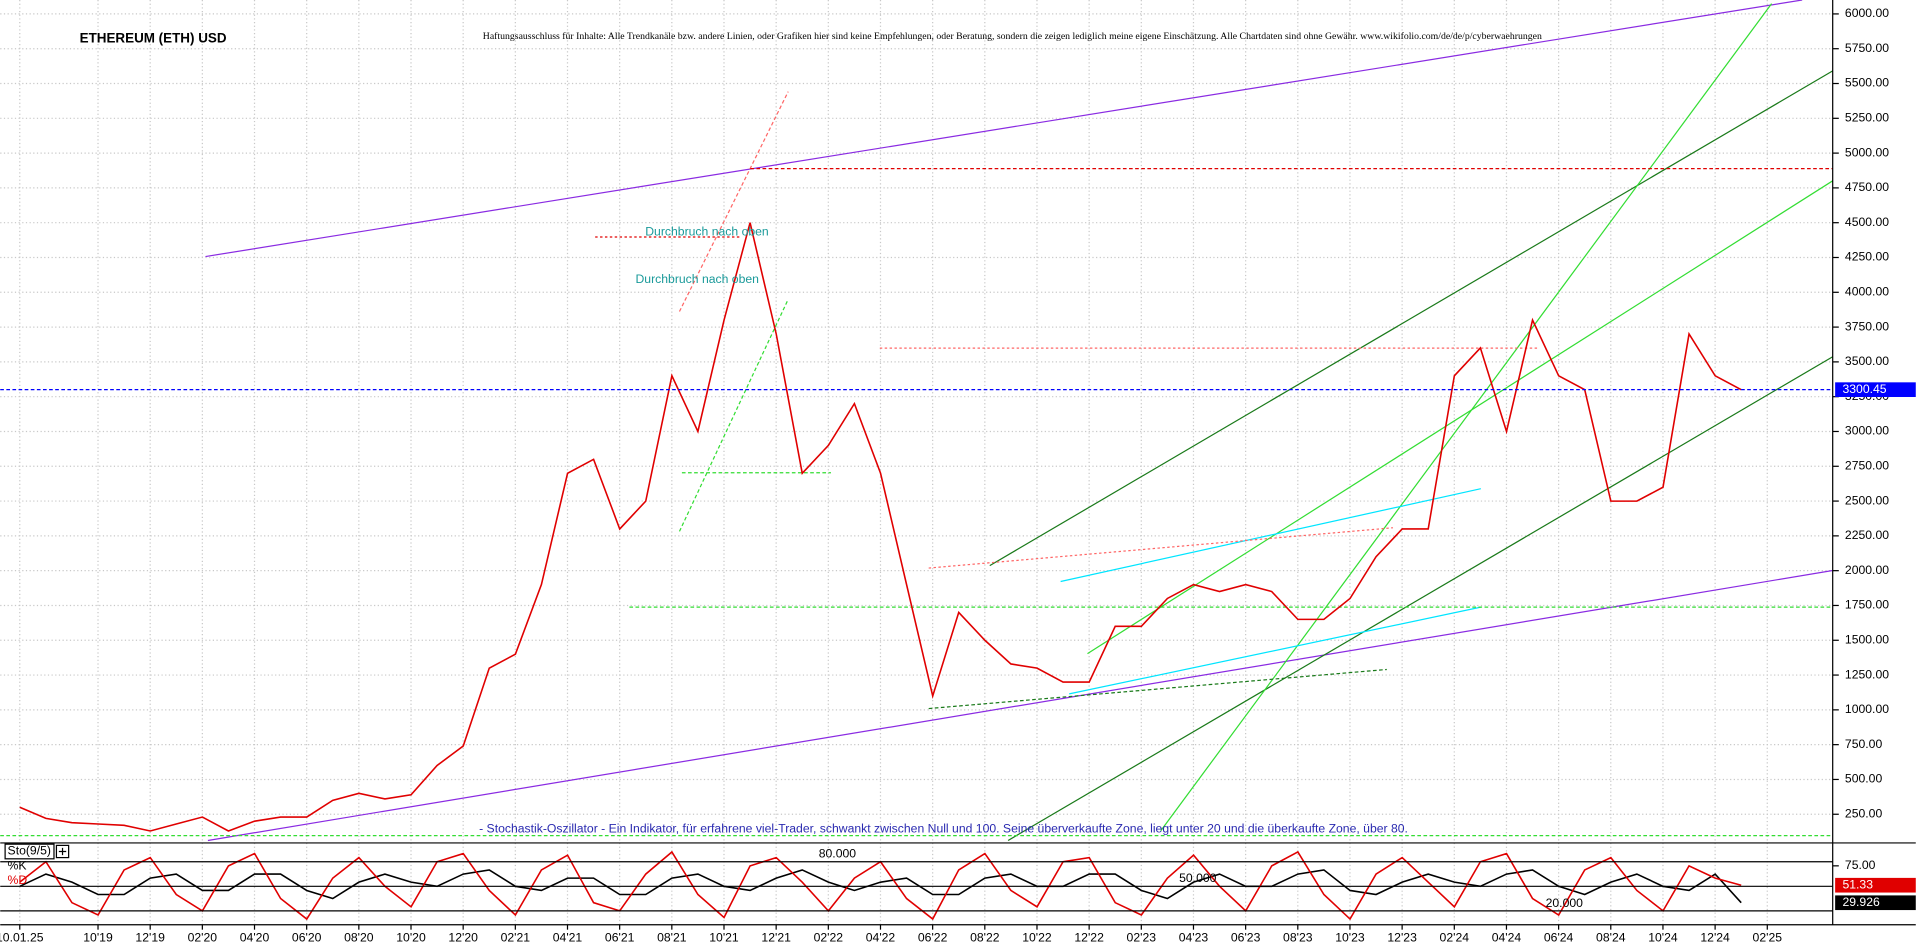 Image resolution: width=1916 pixels, height=948 pixels. I want to click on x-tick-label: 06'22, so click(933, 937).